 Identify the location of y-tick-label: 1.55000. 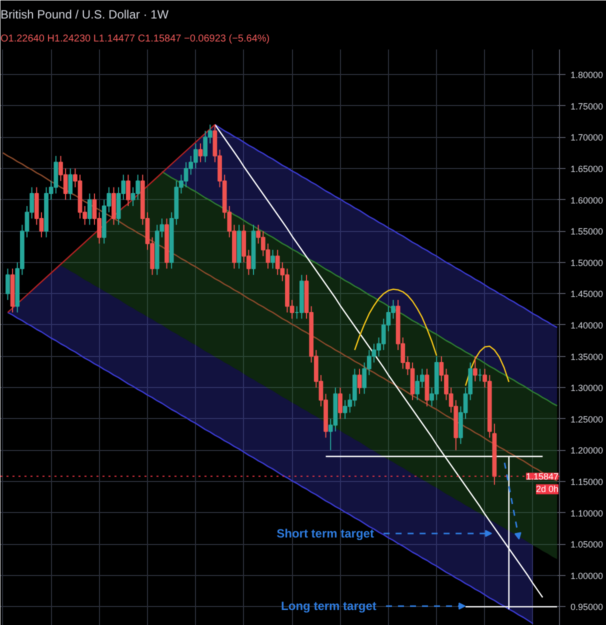
(587, 231).